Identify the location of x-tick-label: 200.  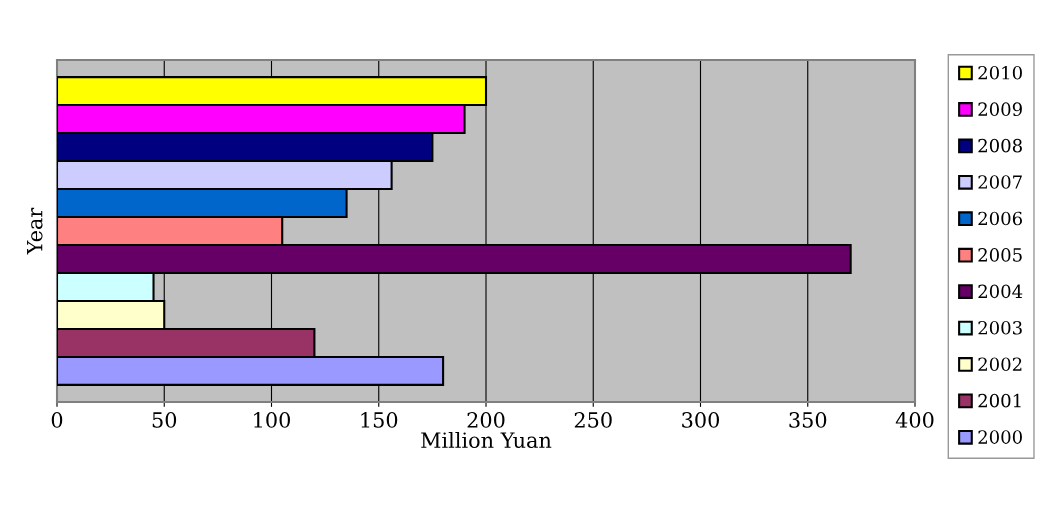
(486, 420).